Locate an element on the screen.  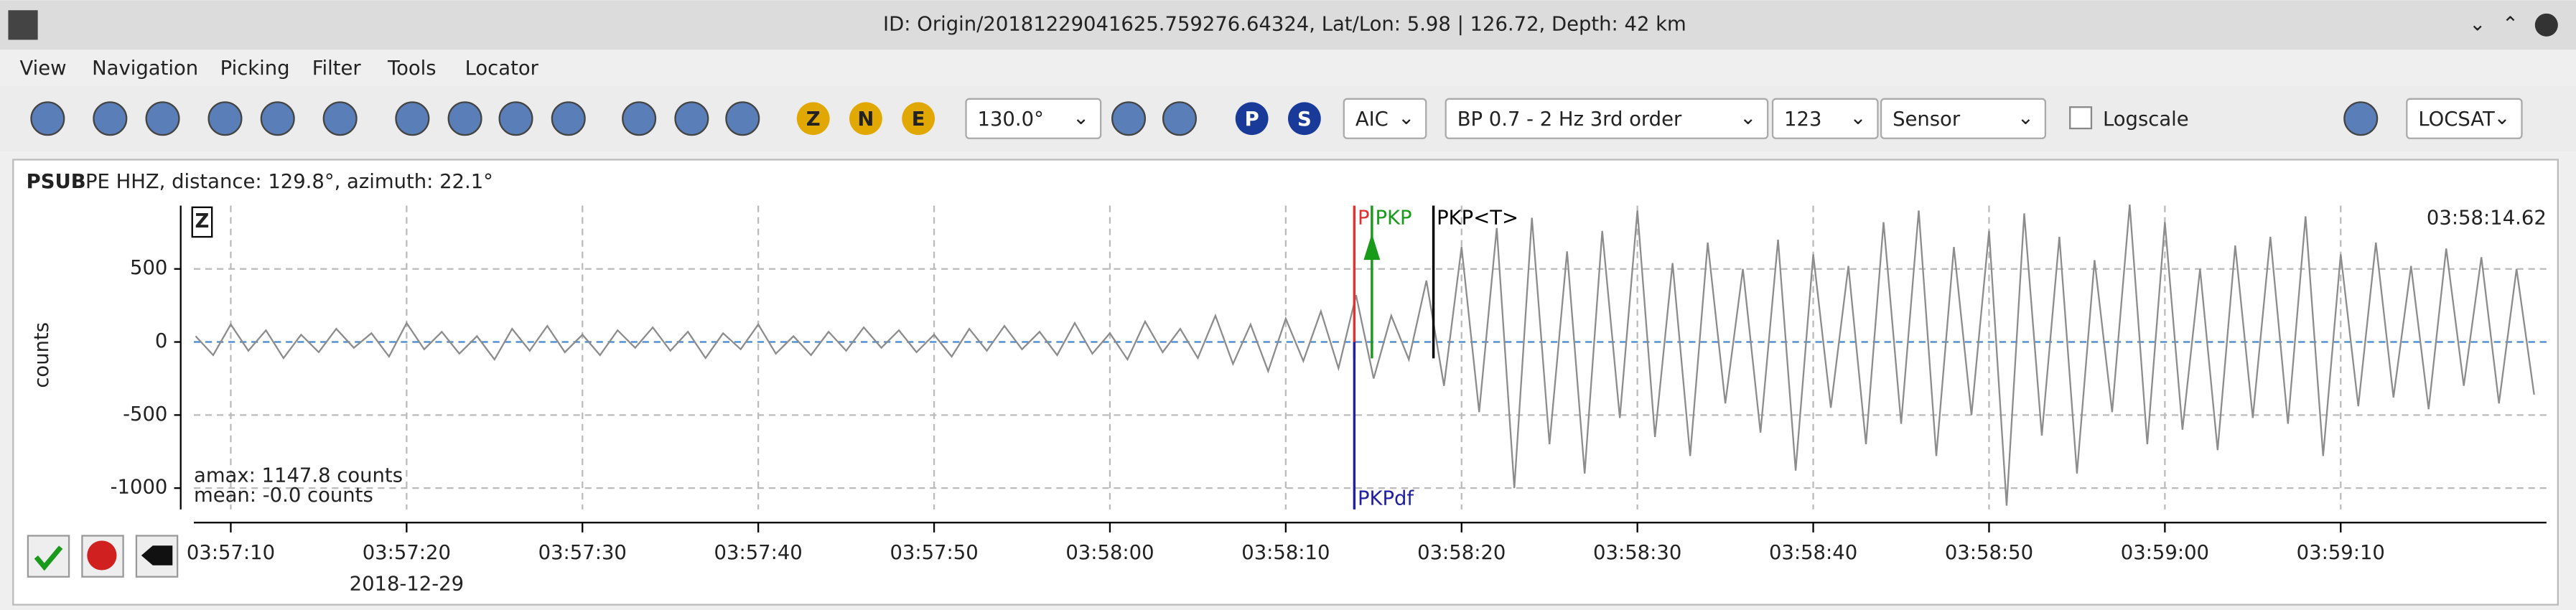
trace-info: PE HHZ, distance: 129.8°, azimuth: 22.1° is located at coordinates (289, 182).